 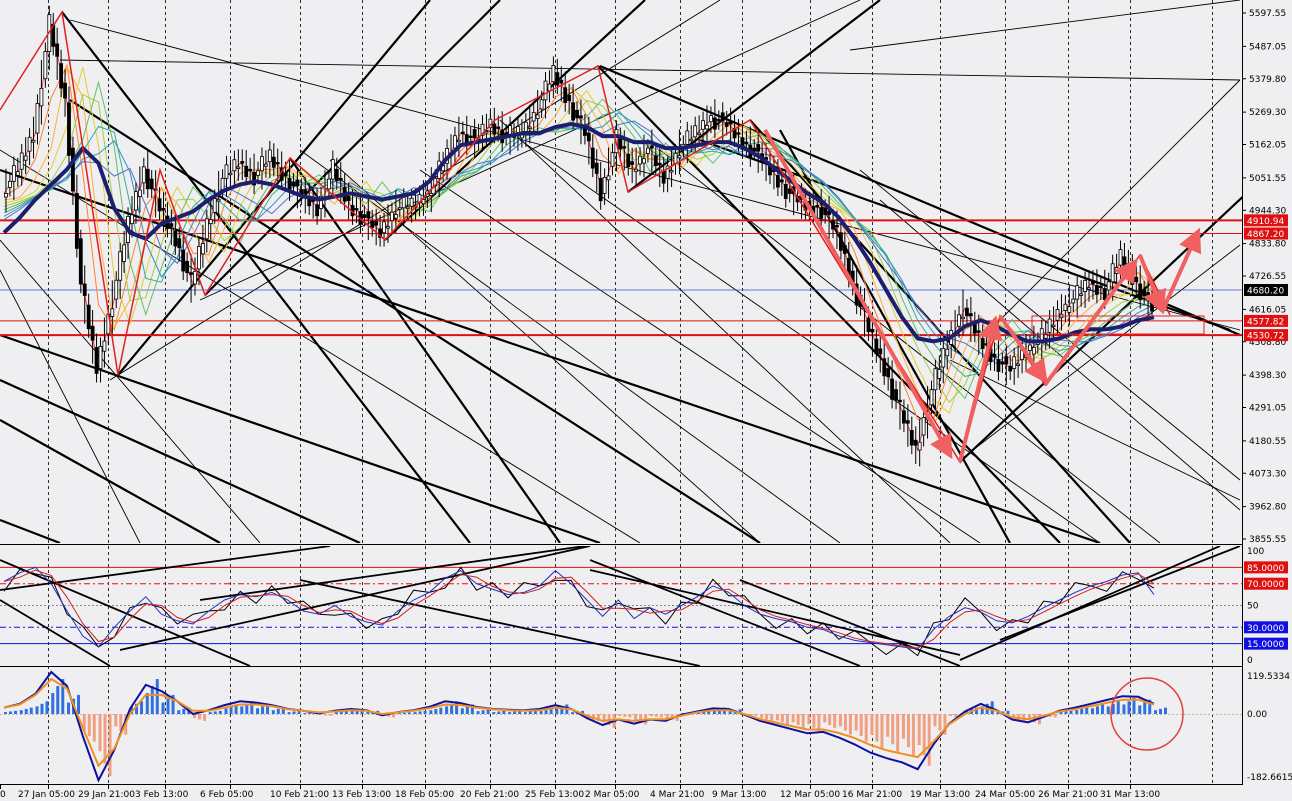 What do you see at coordinates (1147, 714) in the screenshot?
I see `highlight-circle` at bounding box center [1147, 714].